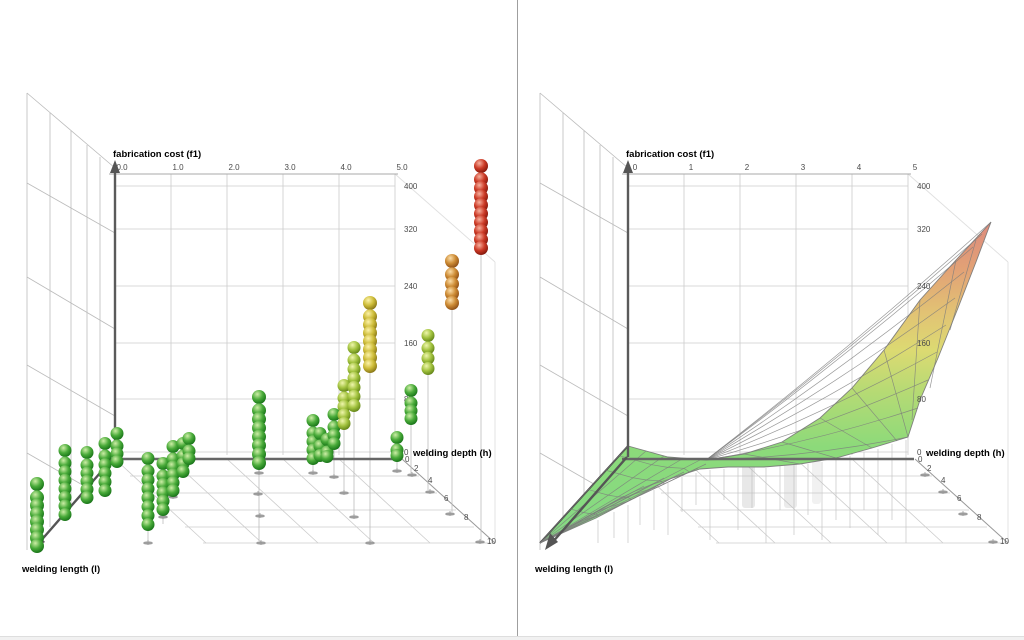 This screenshot has width=1024, height=640. I want to click on svg-text: 5.0, so click(402, 167).